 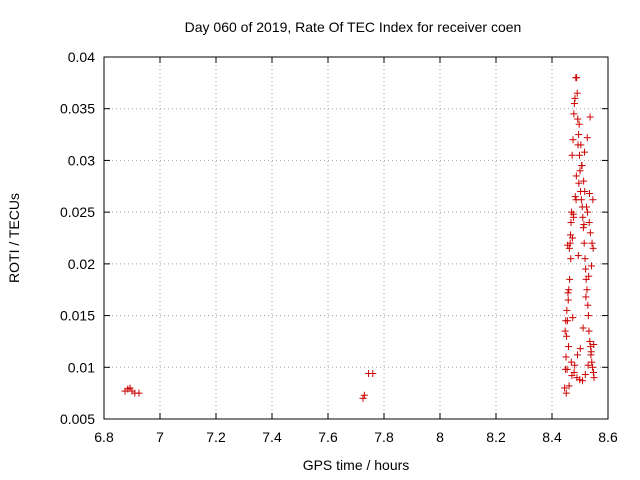 What do you see at coordinates (77, 316) in the screenshot?
I see `y-tick-label: 0.015` at bounding box center [77, 316].